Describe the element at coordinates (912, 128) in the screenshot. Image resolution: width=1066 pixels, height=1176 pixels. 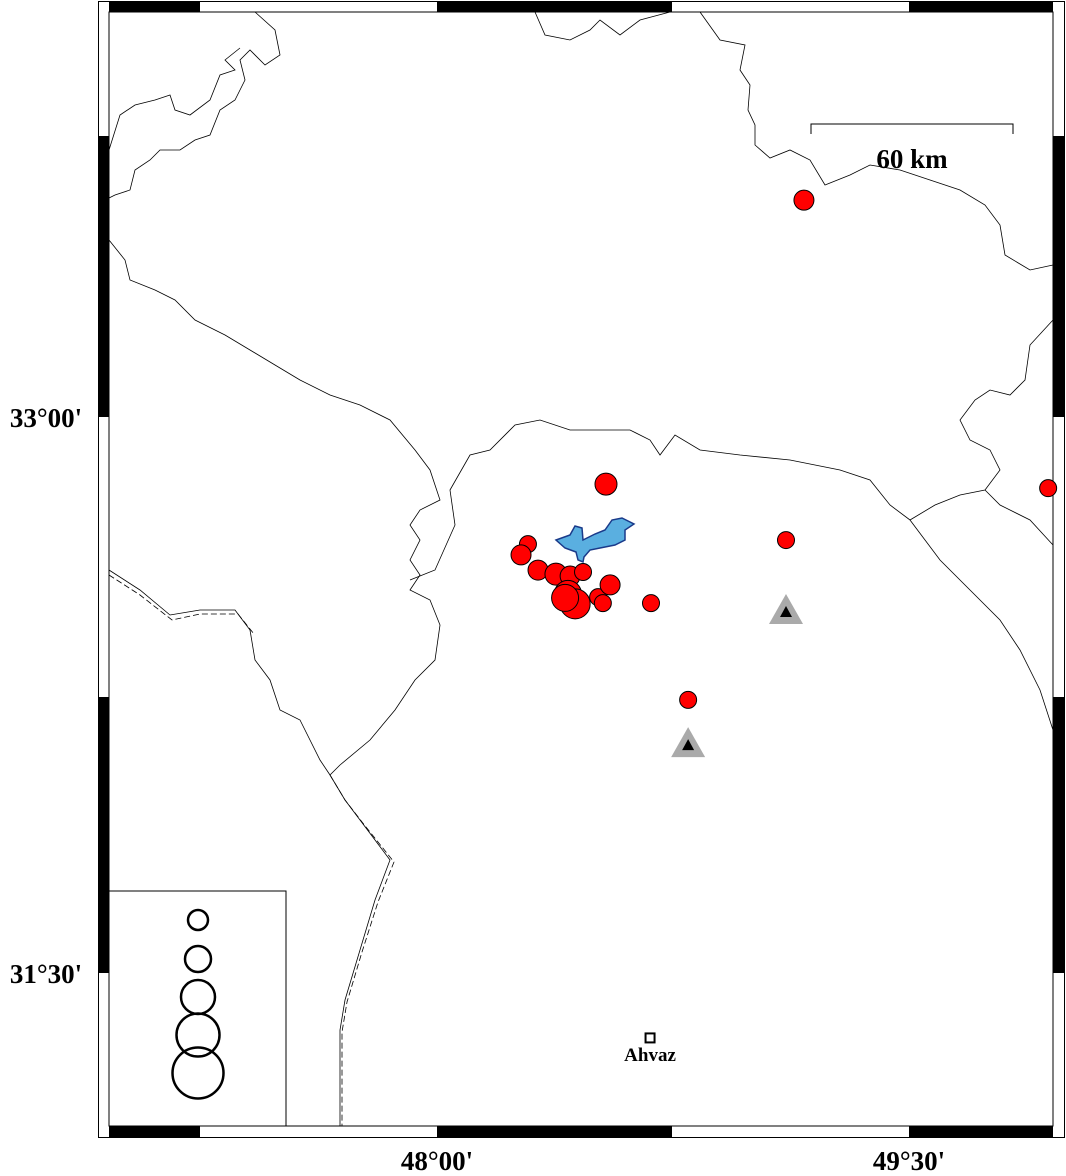
I see `scale-bar` at that location.